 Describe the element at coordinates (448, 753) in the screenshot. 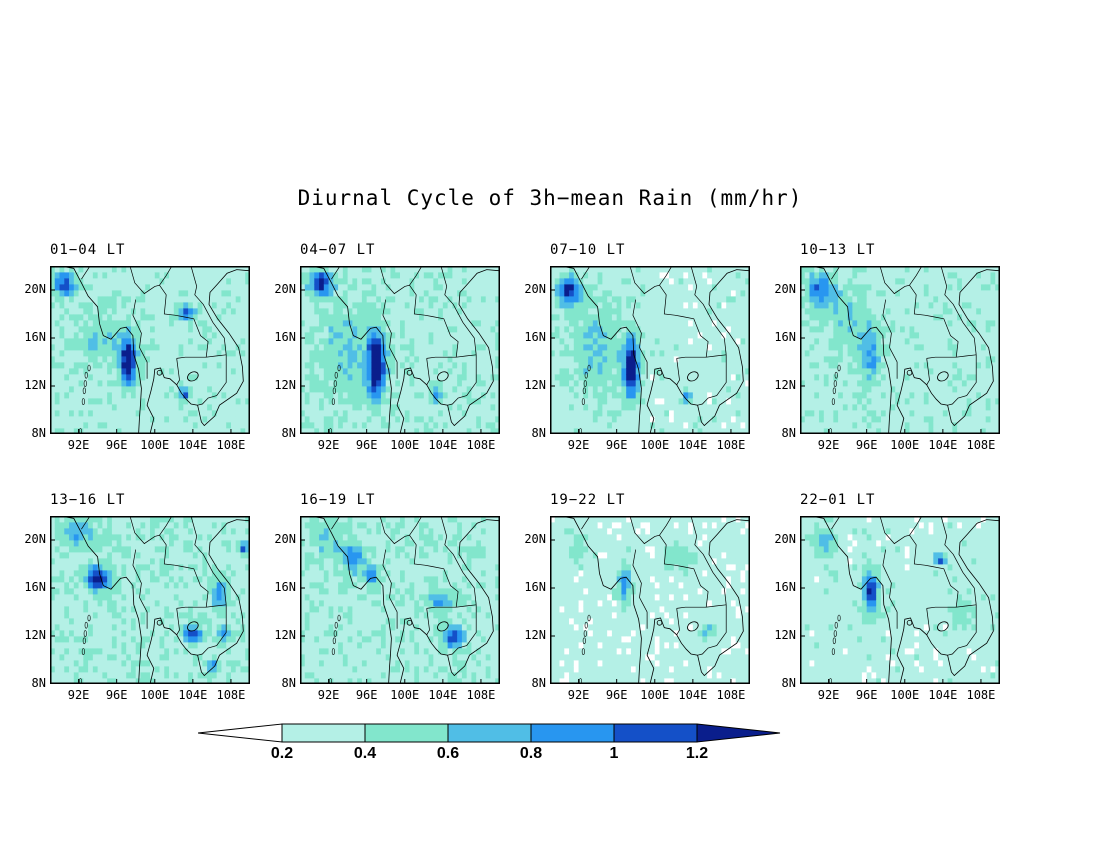

I see `colorbar-label-0-6: 0.6` at that location.